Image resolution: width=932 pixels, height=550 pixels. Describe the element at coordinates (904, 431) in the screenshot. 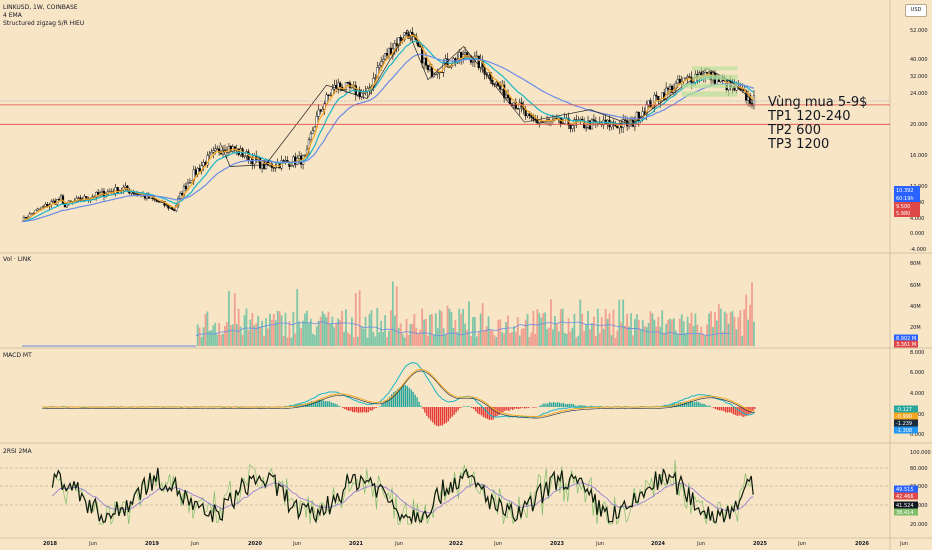

I see `price-label: -1.308` at that location.